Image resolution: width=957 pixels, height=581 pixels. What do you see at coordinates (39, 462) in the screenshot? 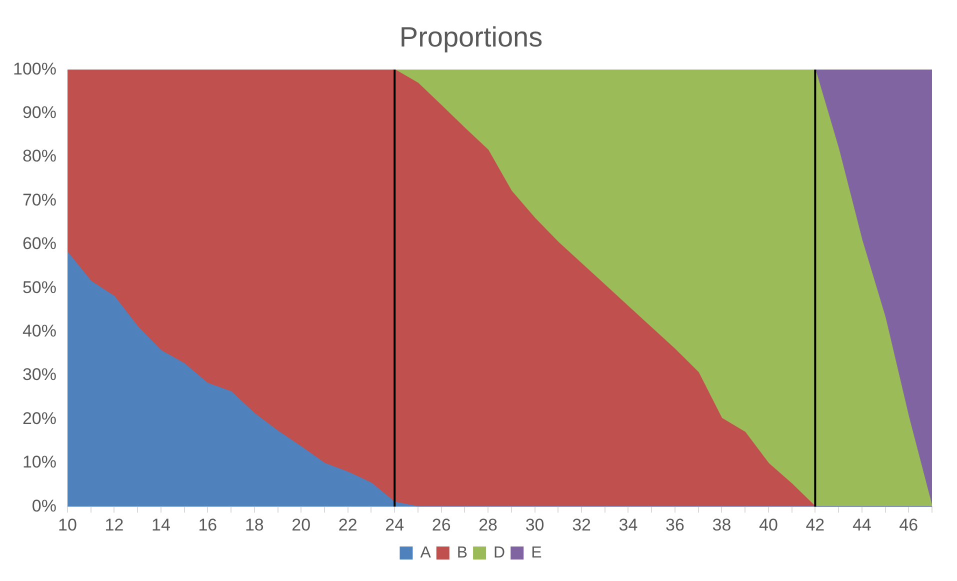
I see `y-tick-label: 10%` at bounding box center [39, 462].